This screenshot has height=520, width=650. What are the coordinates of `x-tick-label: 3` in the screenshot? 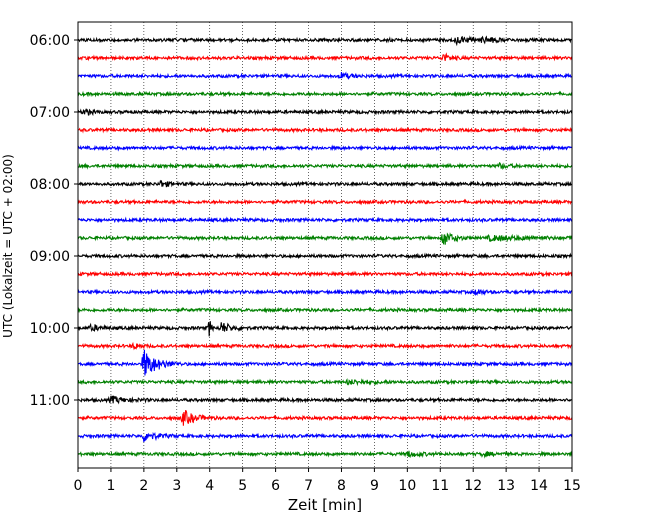 It's located at (176, 486).